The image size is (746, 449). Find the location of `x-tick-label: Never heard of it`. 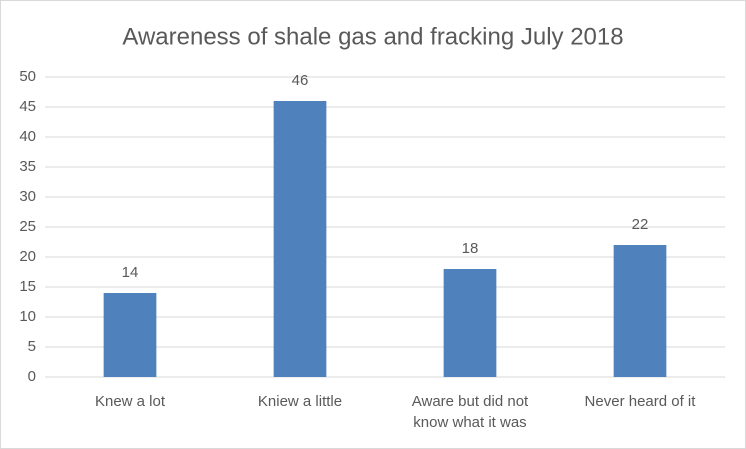

x-tick-label: Never heard of it is located at coordinates (640, 401).